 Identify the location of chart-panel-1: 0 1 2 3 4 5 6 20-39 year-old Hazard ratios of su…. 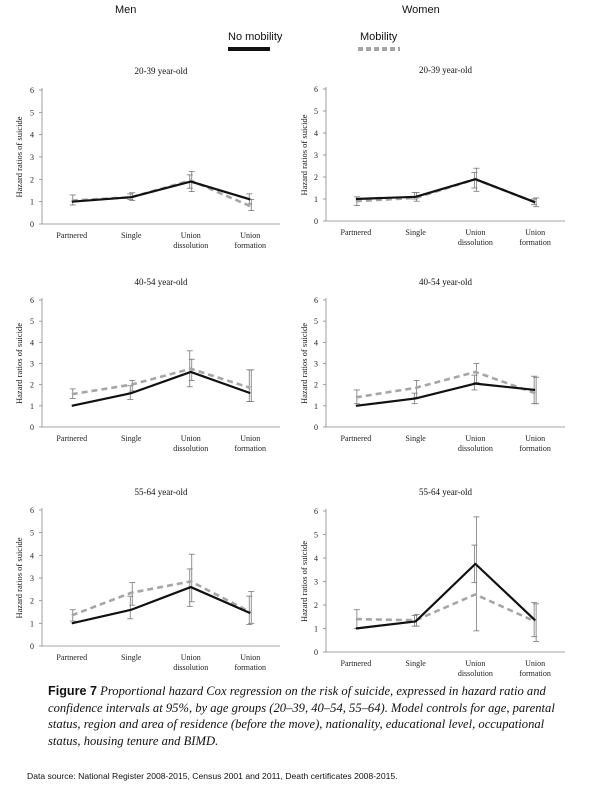
(432, 156).